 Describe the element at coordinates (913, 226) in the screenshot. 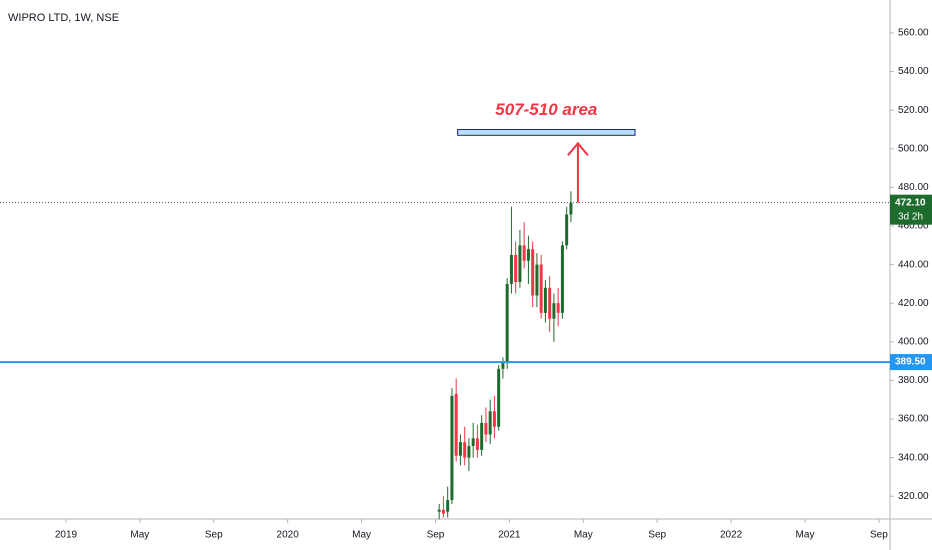

I see `y-tick-label: 460.00` at that location.